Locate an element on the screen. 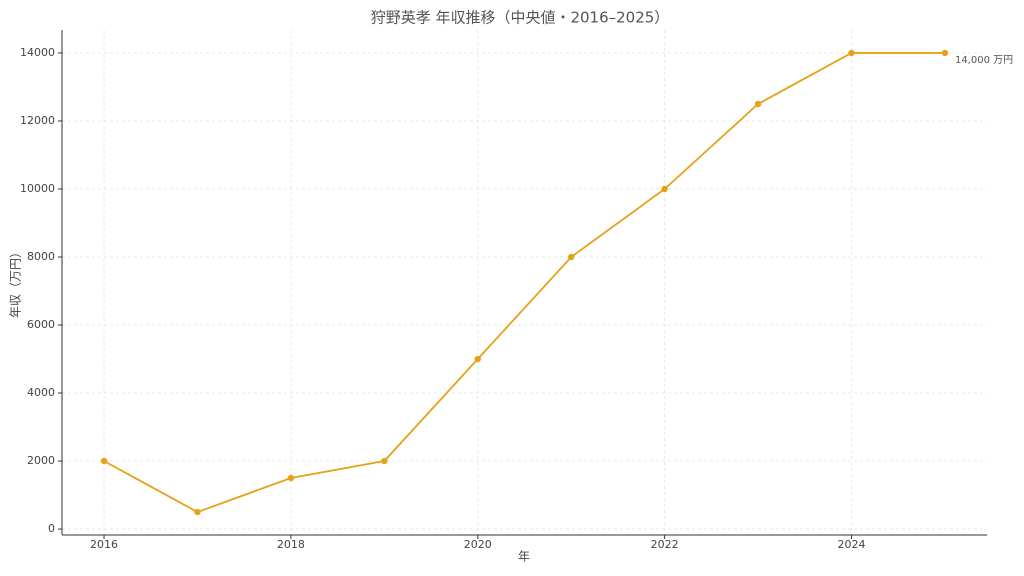 The image size is (1024, 576). x-tick-label: 2016 is located at coordinates (104, 544).